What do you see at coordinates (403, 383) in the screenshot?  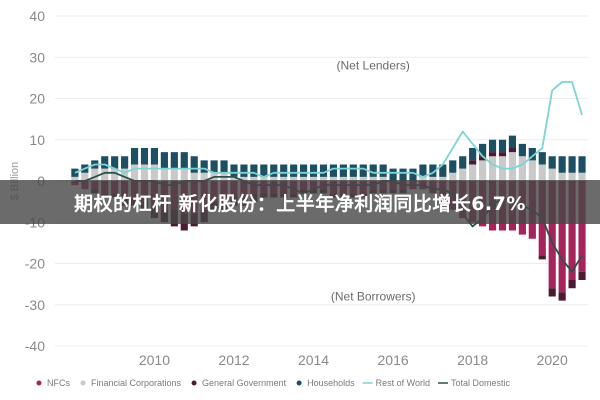 I see `legend-label-rest-of-world: Rest of World` at bounding box center [403, 383].